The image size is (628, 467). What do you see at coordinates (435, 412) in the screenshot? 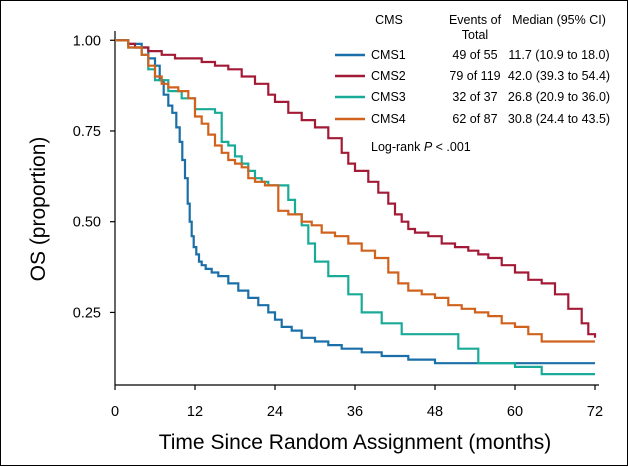
I see `x-tick-label: 48` at bounding box center [435, 412].